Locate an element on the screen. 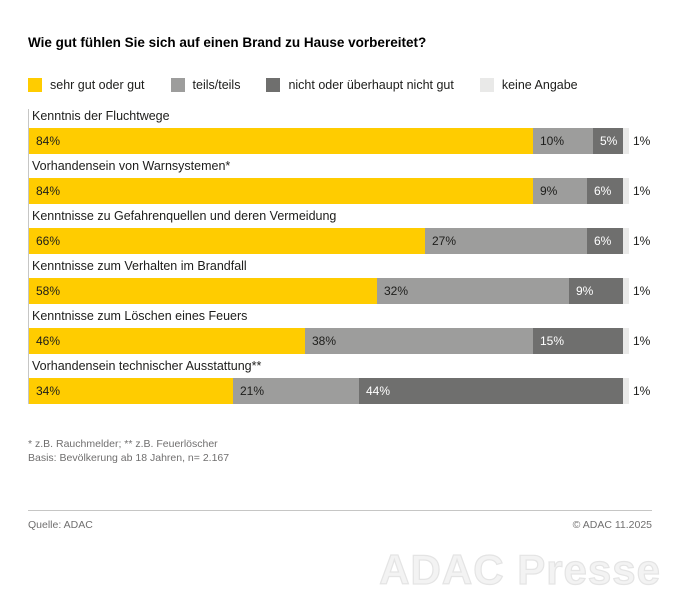 Image resolution: width=675 pixels, height=600 pixels. copyright-label: © ADAC 11.2025 is located at coordinates (612, 525).